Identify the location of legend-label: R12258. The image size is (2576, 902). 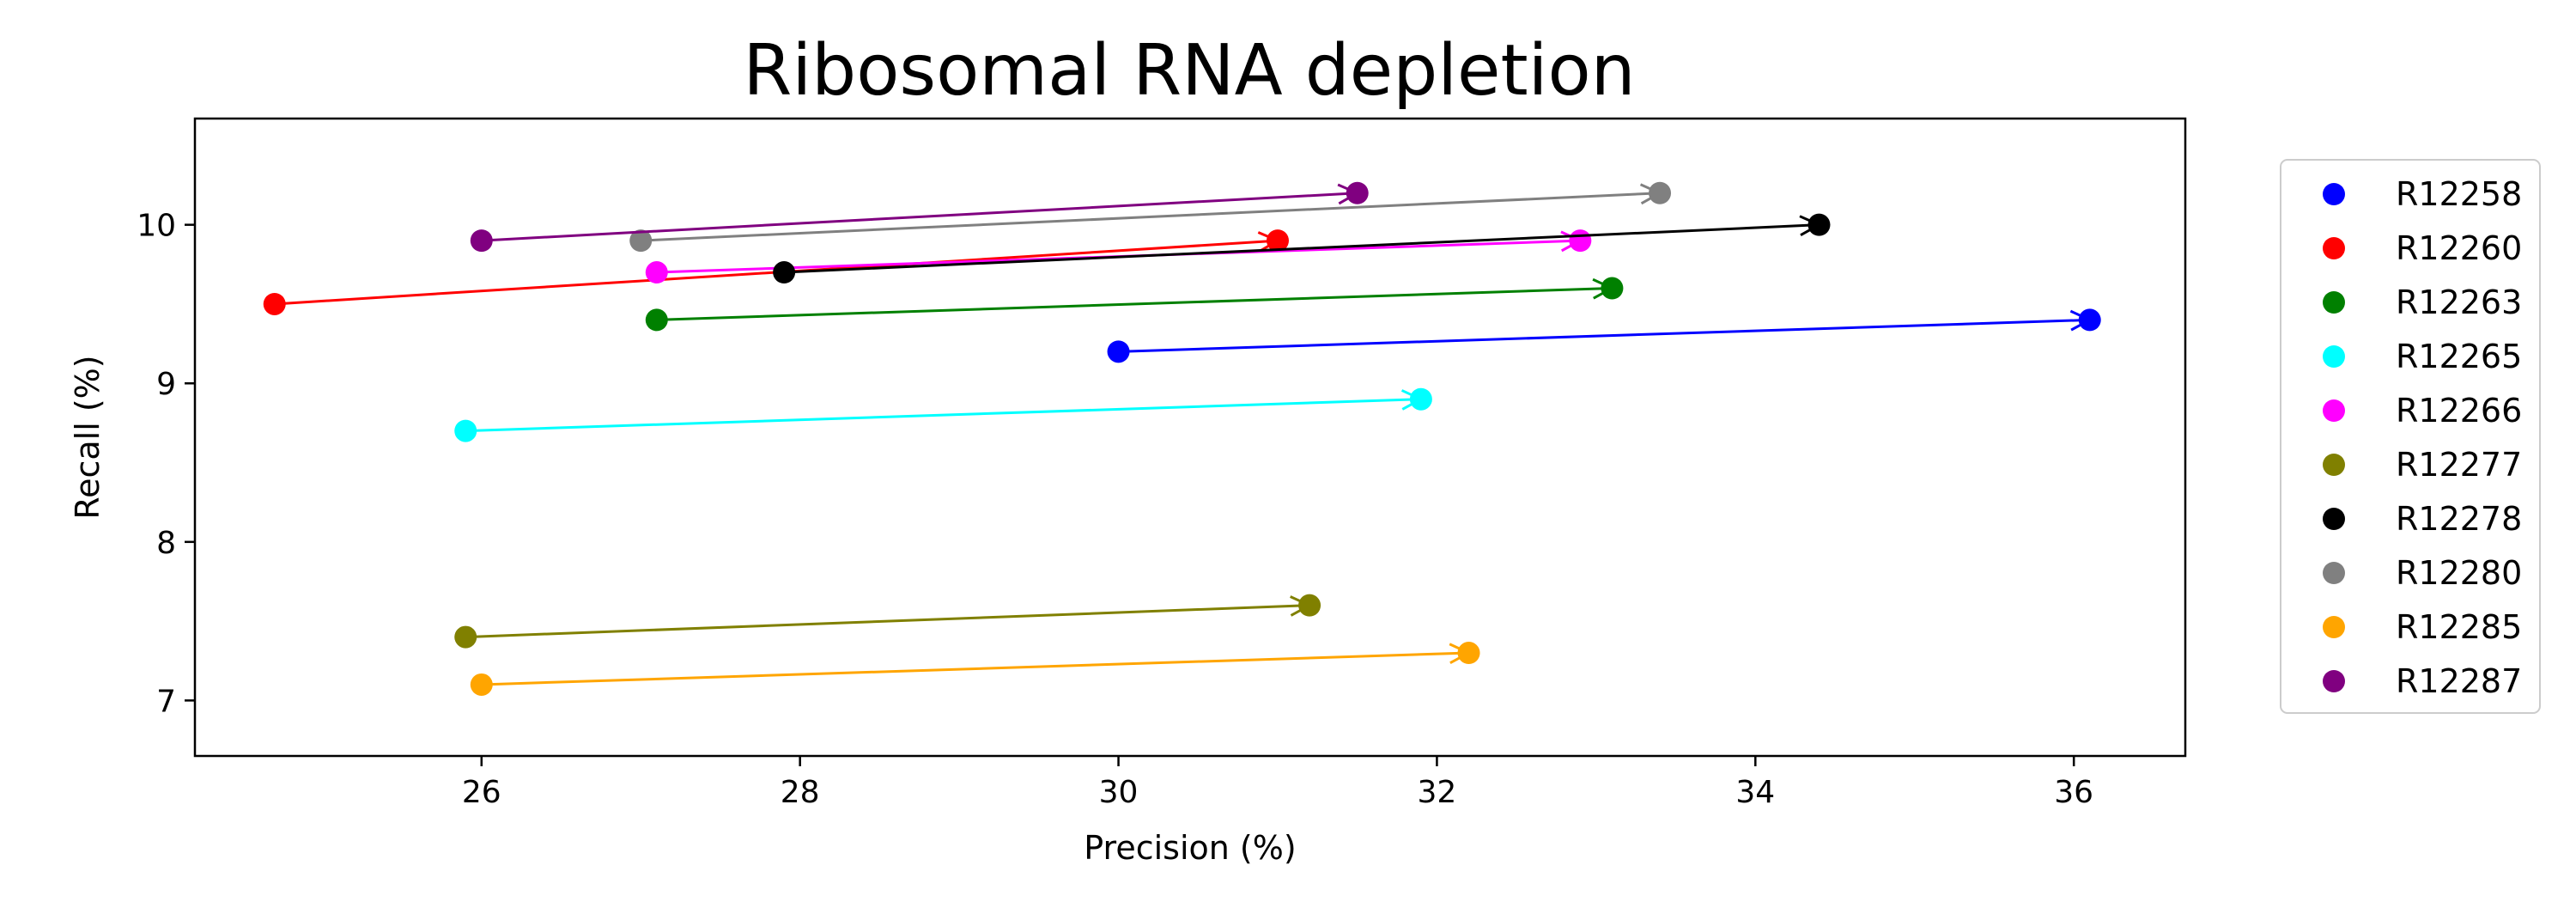
(2459, 194).